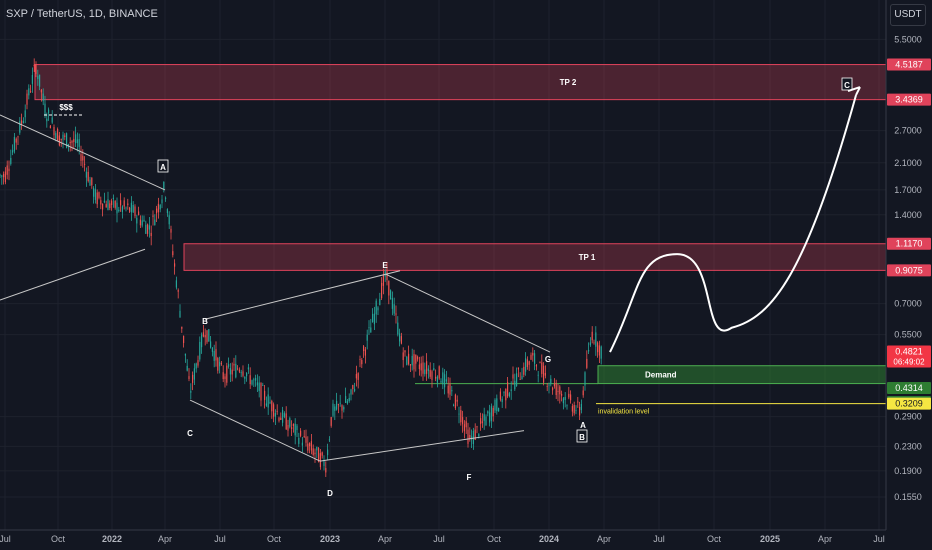 The width and height of the screenshot is (932, 550). I want to click on wave-label: $$$, so click(66, 107).